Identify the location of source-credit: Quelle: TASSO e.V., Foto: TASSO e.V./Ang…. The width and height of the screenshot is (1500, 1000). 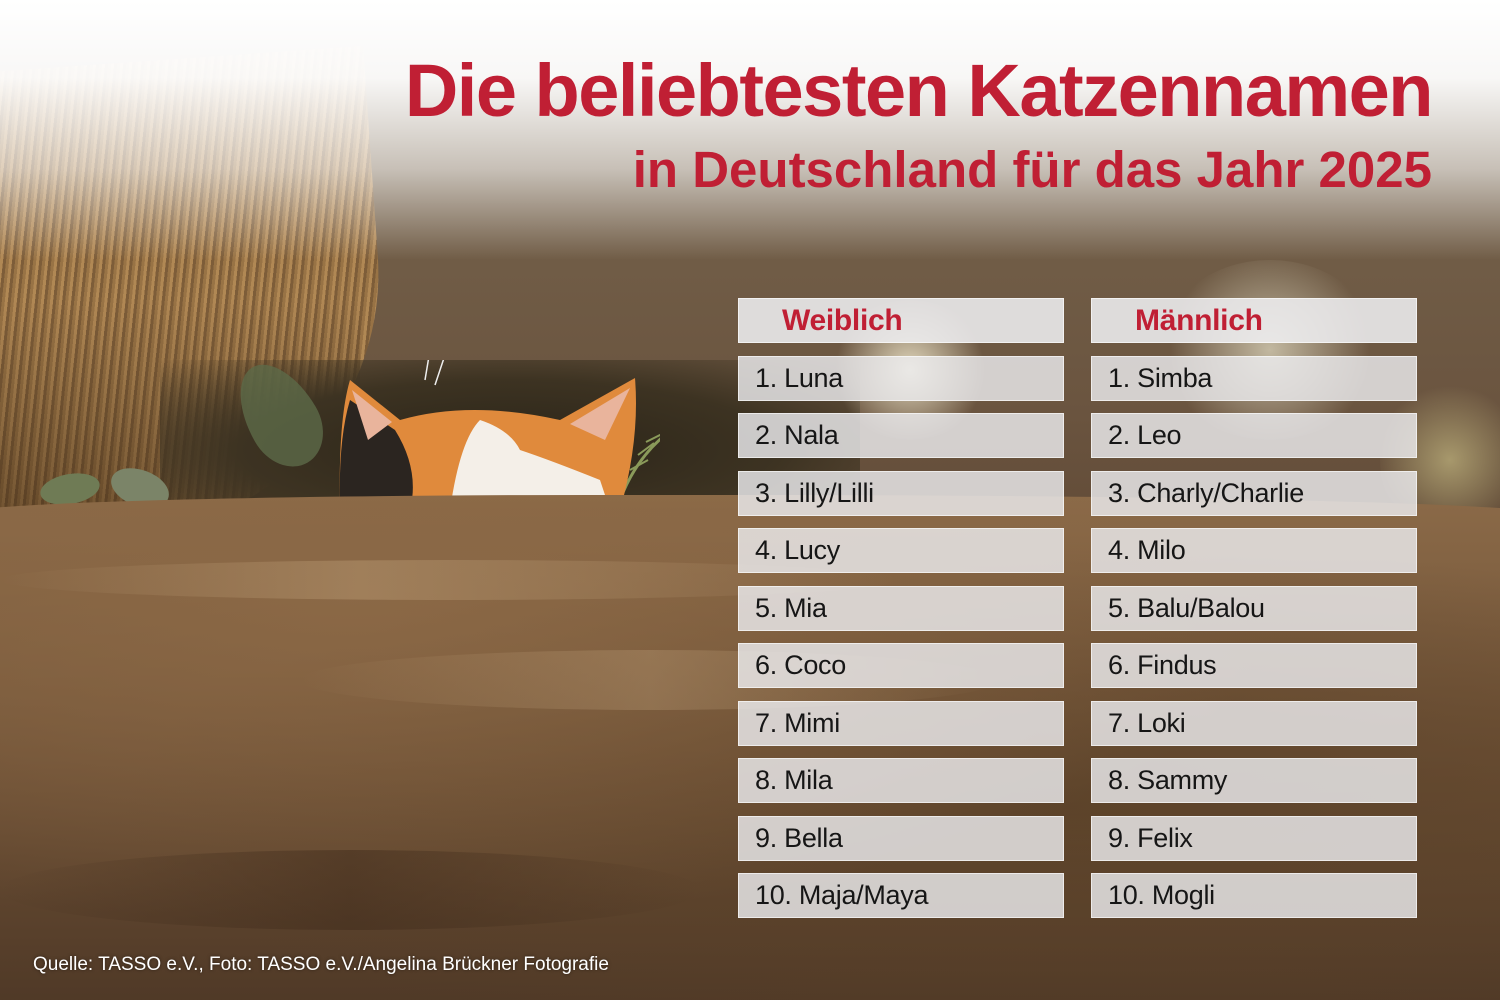
(321, 964).